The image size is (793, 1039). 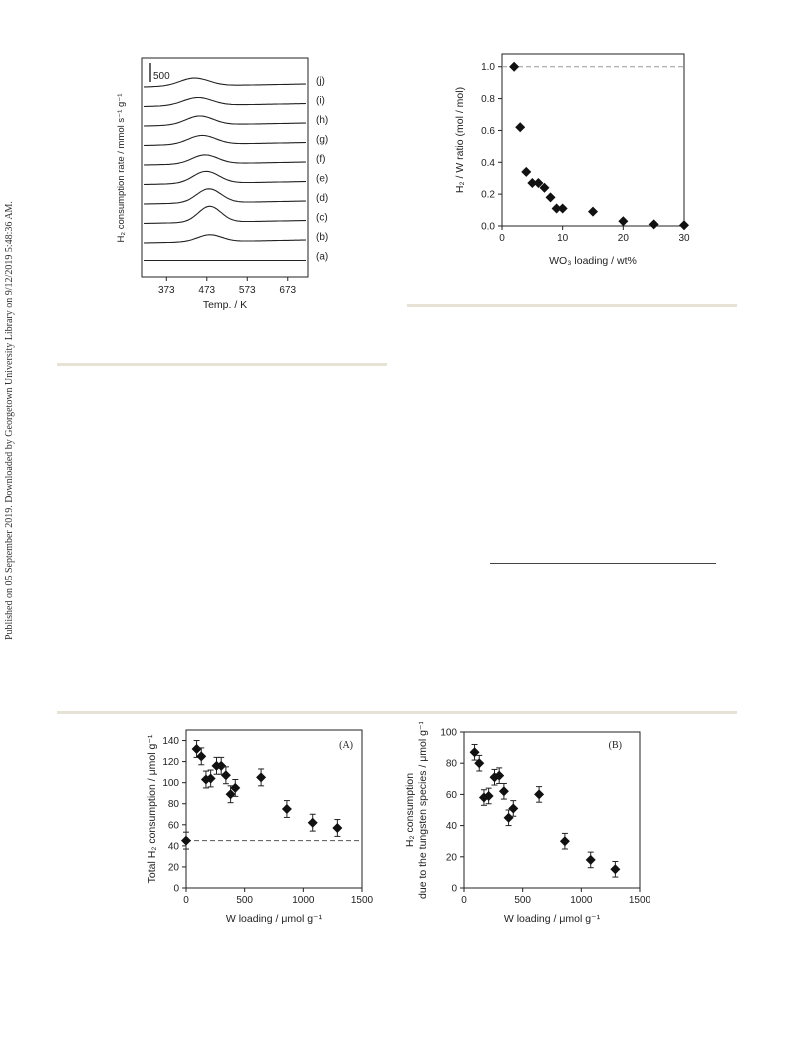 What do you see at coordinates (552, 919) in the screenshot?
I see `x-axis-label: W loading / μmol g⁻¹` at bounding box center [552, 919].